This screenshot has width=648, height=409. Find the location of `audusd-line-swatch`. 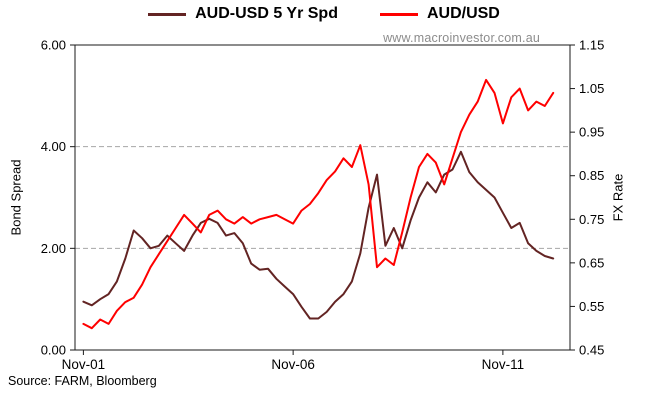

audusd-line-swatch is located at coordinates (398, 14).